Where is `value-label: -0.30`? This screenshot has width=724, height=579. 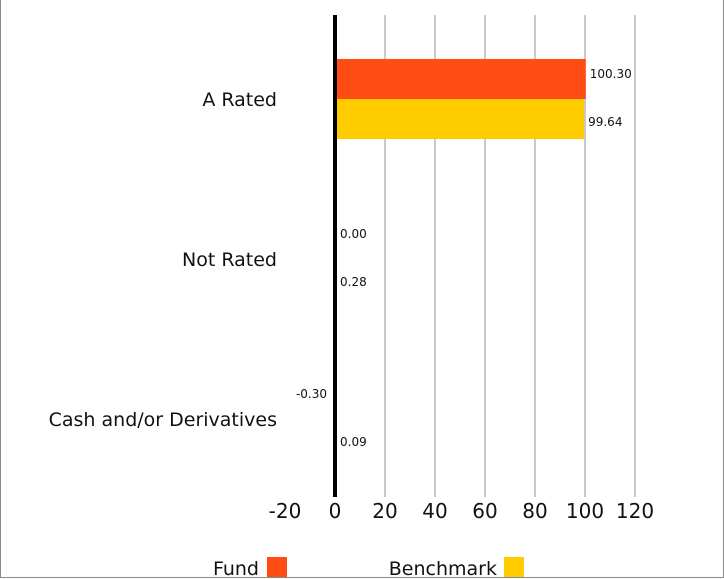
value-label: -0.30 is located at coordinates (311, 394).